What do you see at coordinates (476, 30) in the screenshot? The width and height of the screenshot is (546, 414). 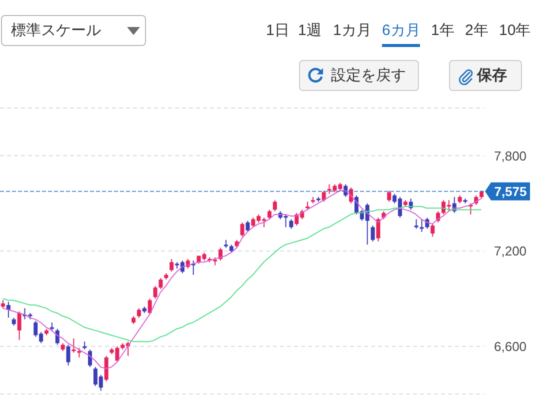 I see `text: 2年` at bounding box center [476, 30].